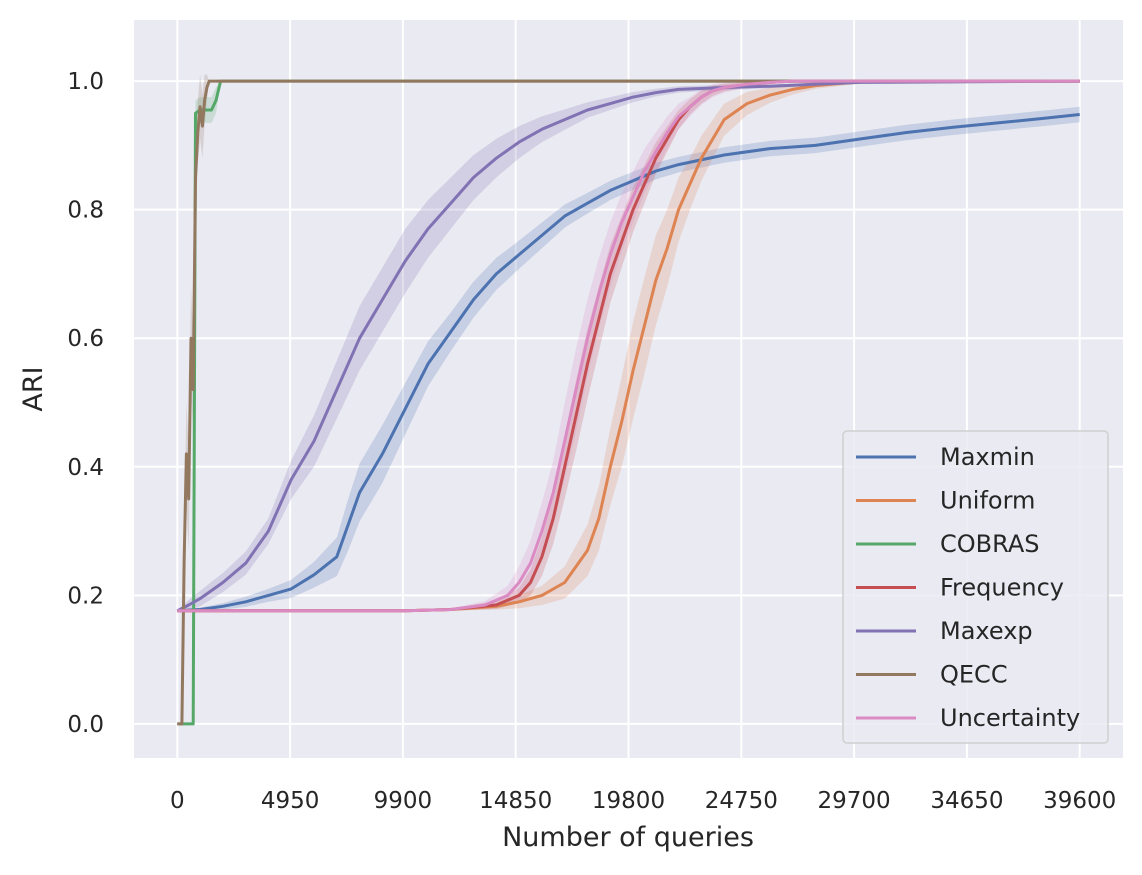  Describe the element at coordinates (85, 82) in the screenshot. I see `y-tick-label: 1.0` at that location.